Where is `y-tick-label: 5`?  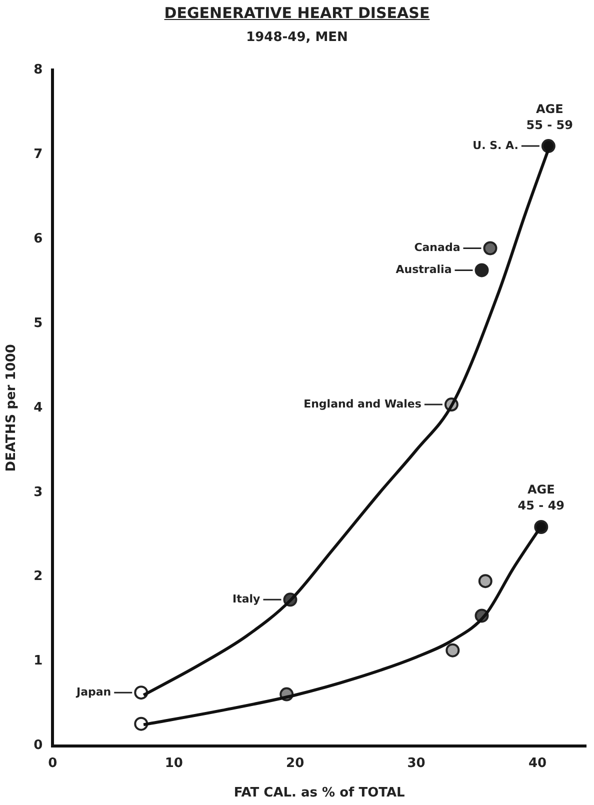
y-tick-label: 5 is located at coordinates (38, 323).